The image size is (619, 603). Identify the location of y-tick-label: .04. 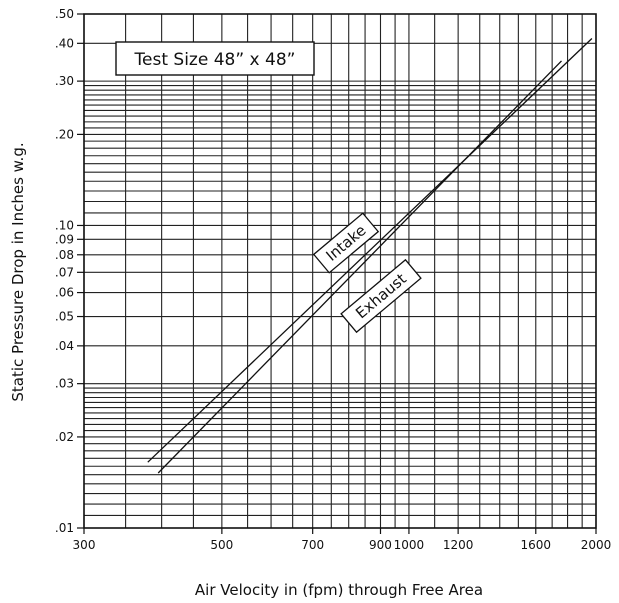
(64, 346).